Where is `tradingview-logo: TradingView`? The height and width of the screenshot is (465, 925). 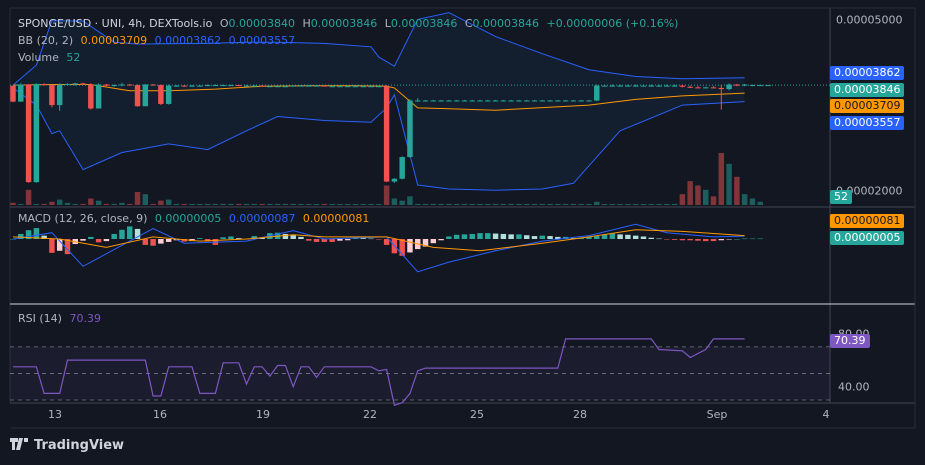 tradingview-logo: TradingView is located at coordinates (67, 445).